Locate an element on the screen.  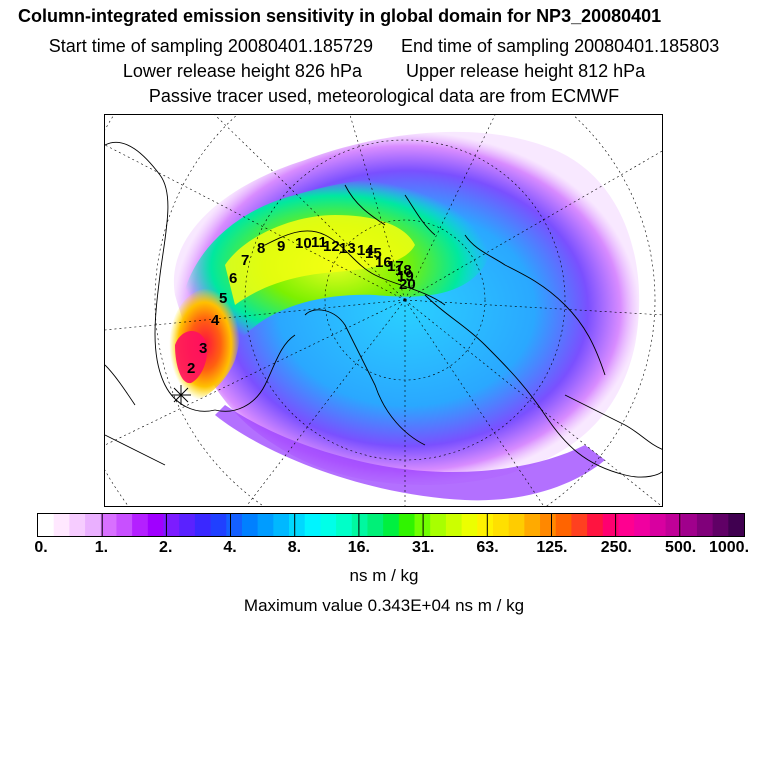
trajectory-label: 12 is located at coordinates (331, 246).